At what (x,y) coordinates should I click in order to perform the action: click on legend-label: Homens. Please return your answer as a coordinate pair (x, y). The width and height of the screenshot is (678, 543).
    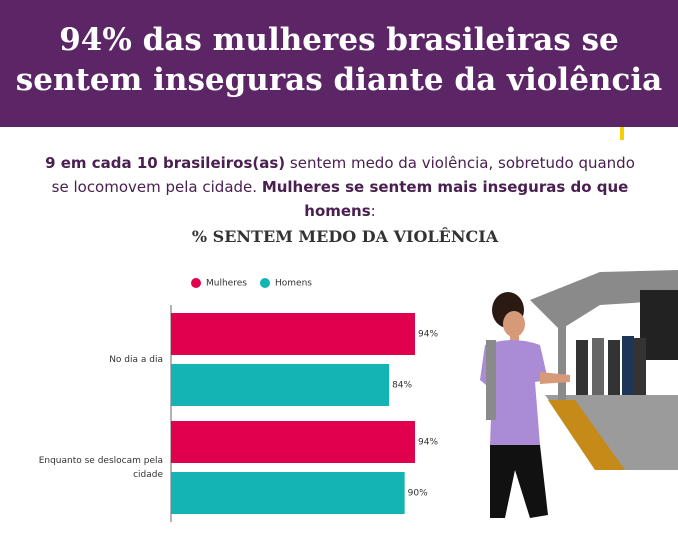
    Looking at the image, I should click on (293, 284).